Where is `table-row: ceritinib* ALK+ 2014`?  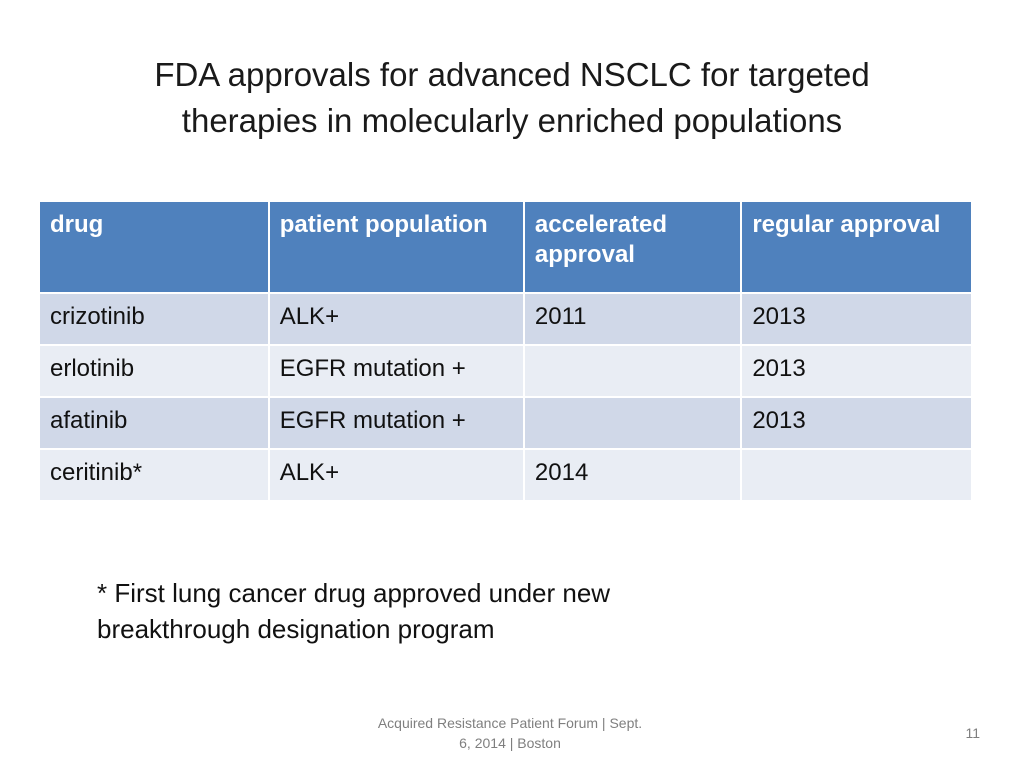
table-row: ceritinib* ALK+ 2014 is located at coordinates (505, 475).